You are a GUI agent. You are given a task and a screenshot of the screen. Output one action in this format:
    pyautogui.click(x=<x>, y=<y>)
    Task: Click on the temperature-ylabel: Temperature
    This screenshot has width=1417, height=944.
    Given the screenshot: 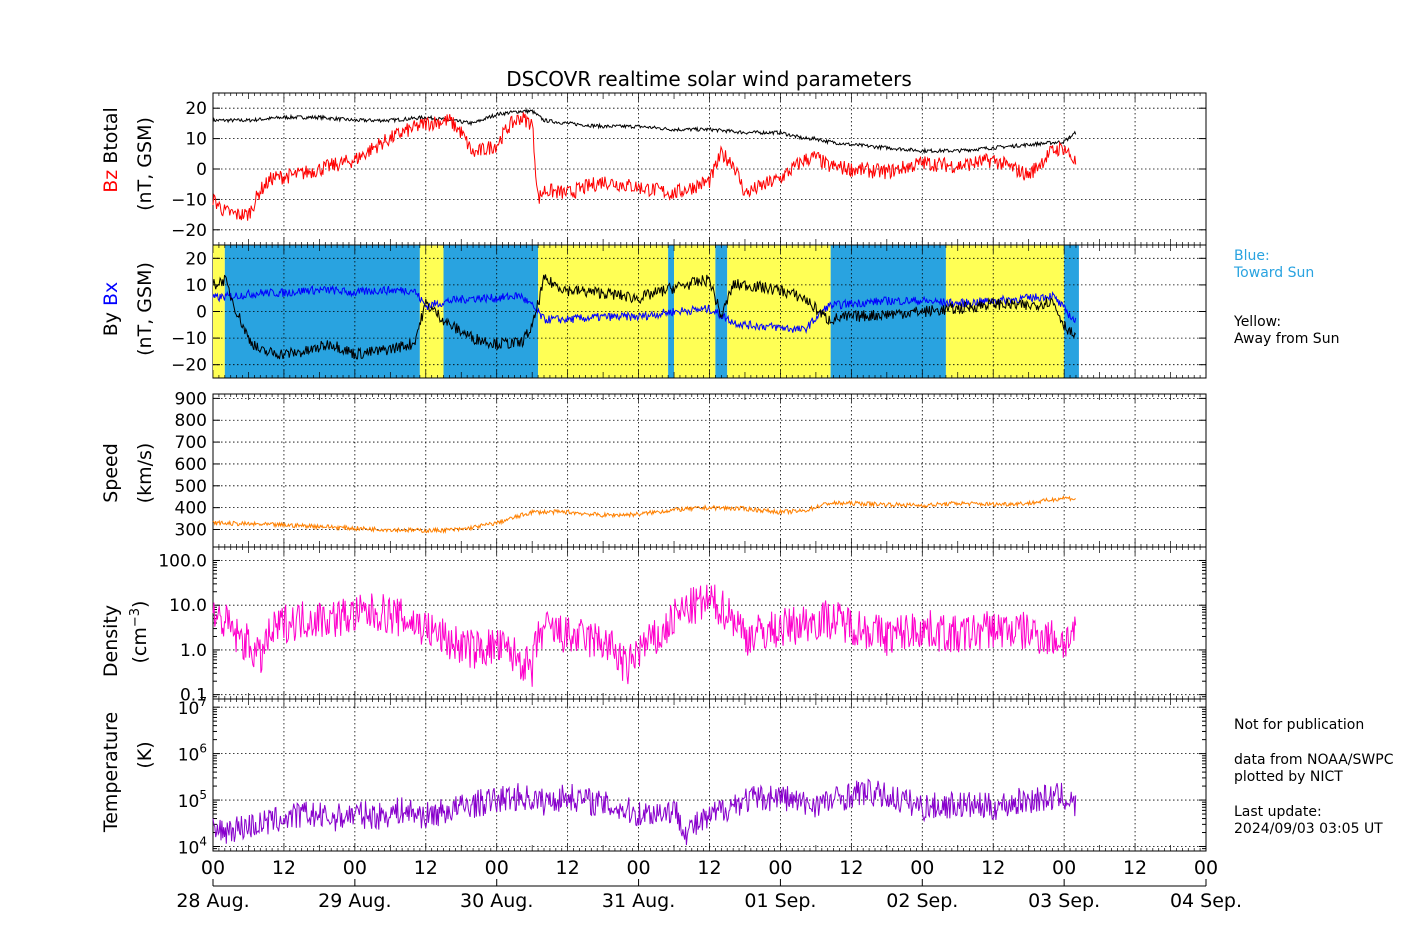 What is the action you would take?
    pyautogui.click(x=111, y=772)
    